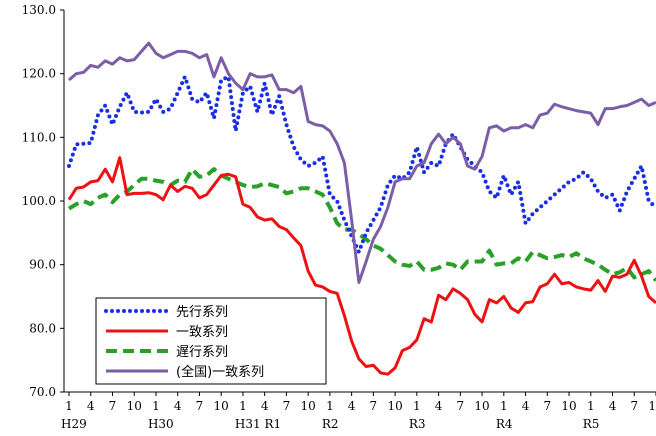 This screenshot has width=656, height=436. I want to click on legend-label: 先行系列, so click(202, 312).